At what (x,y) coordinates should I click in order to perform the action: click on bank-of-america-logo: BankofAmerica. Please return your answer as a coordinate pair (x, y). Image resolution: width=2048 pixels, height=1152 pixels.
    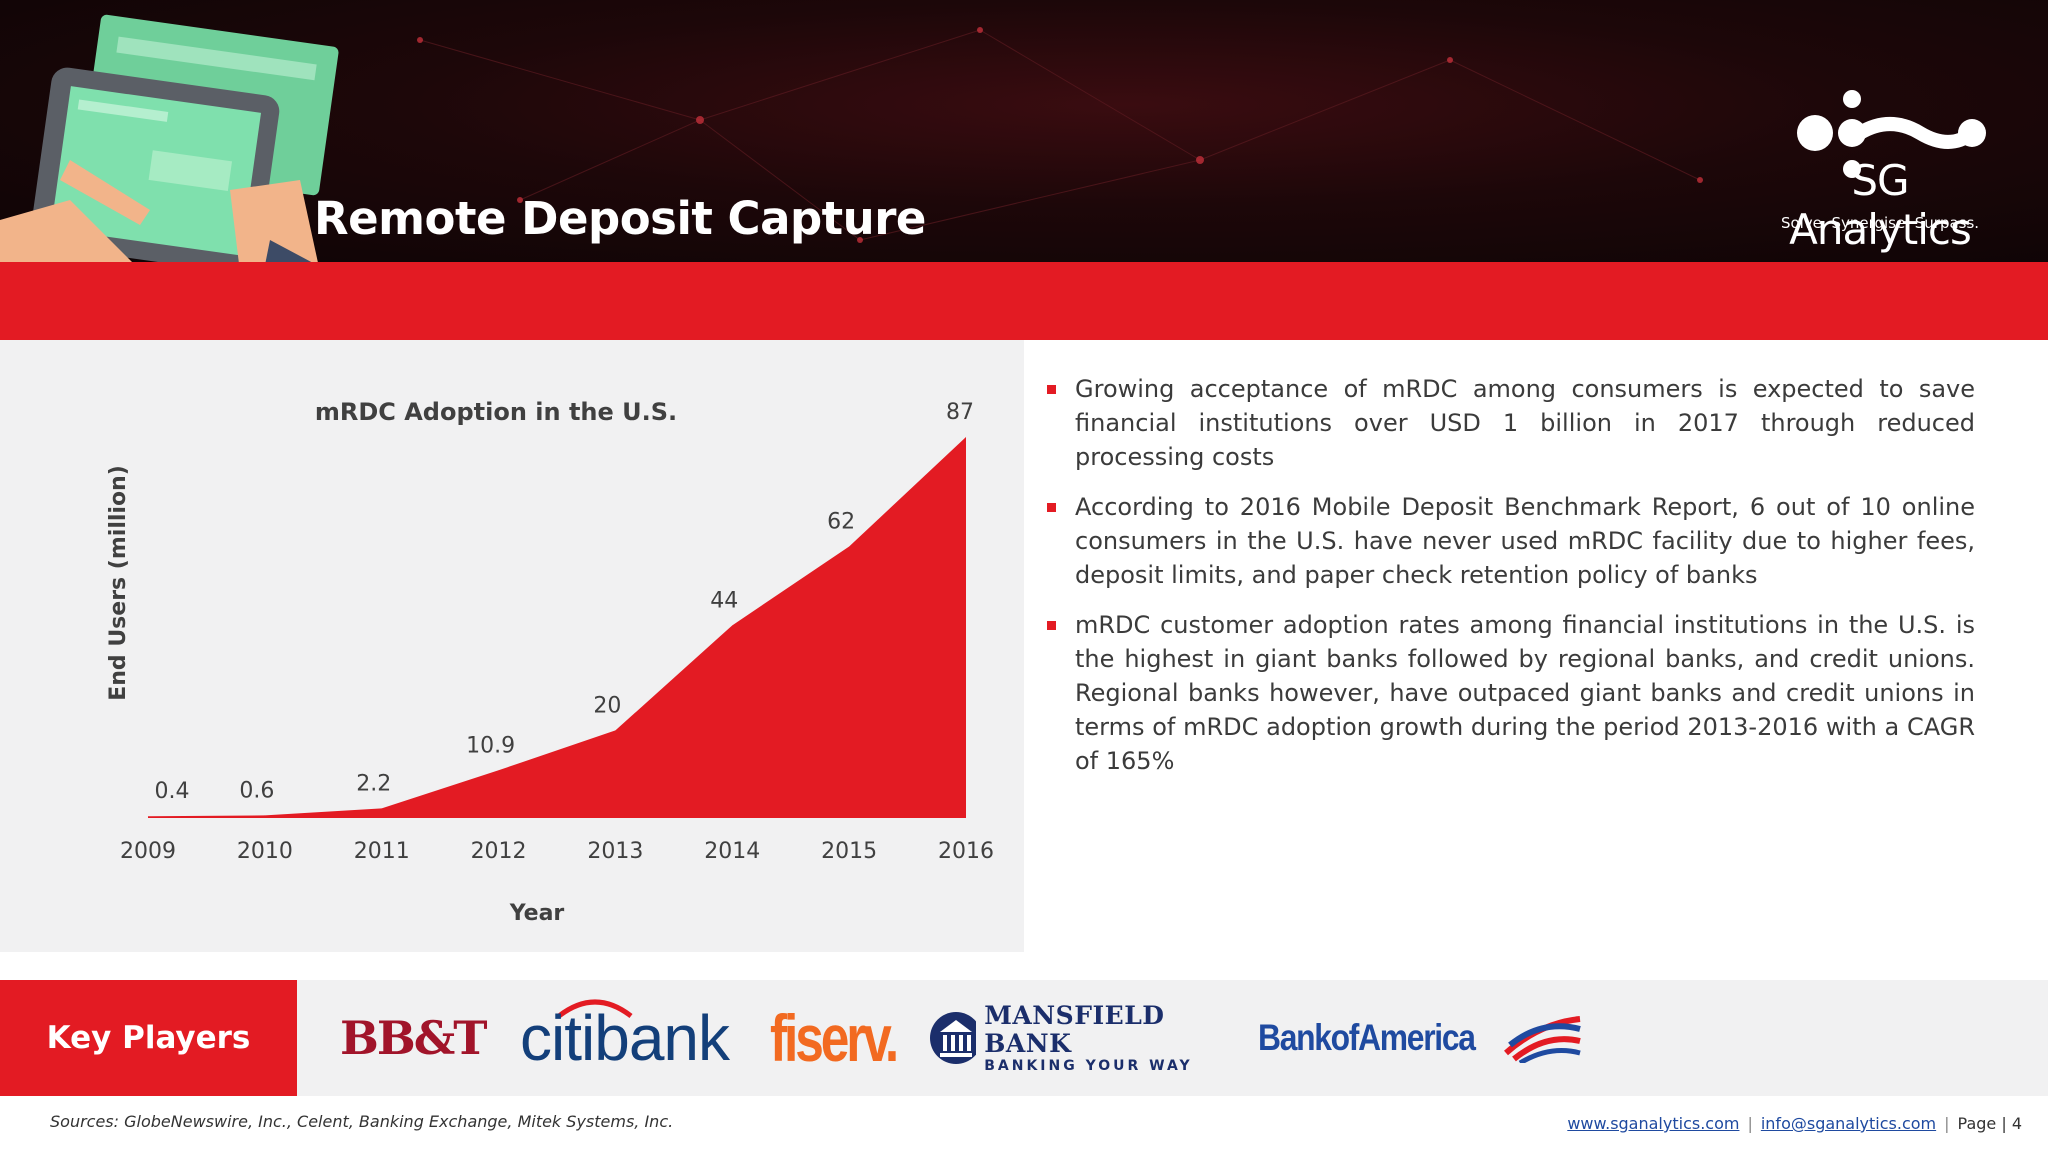
    Looking at the image, I should click on (1421, 1038).